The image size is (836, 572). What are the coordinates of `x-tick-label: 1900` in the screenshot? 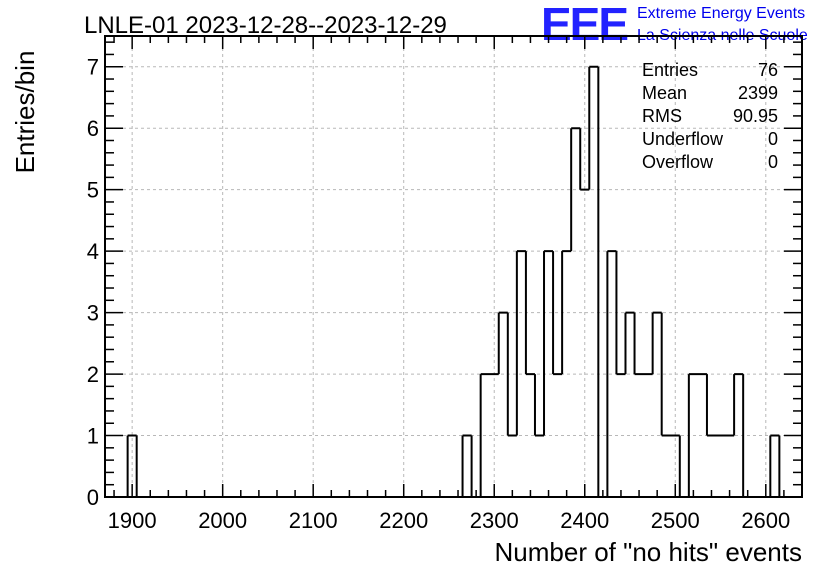 It's located at (132, 520).